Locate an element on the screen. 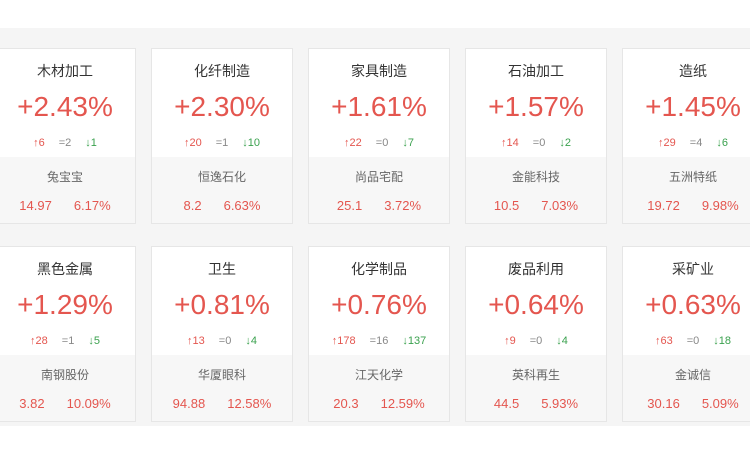 The width and height of the screenshot is (750, 460). leading-stock-change: 12.58% is located at coordinates (249, 403).